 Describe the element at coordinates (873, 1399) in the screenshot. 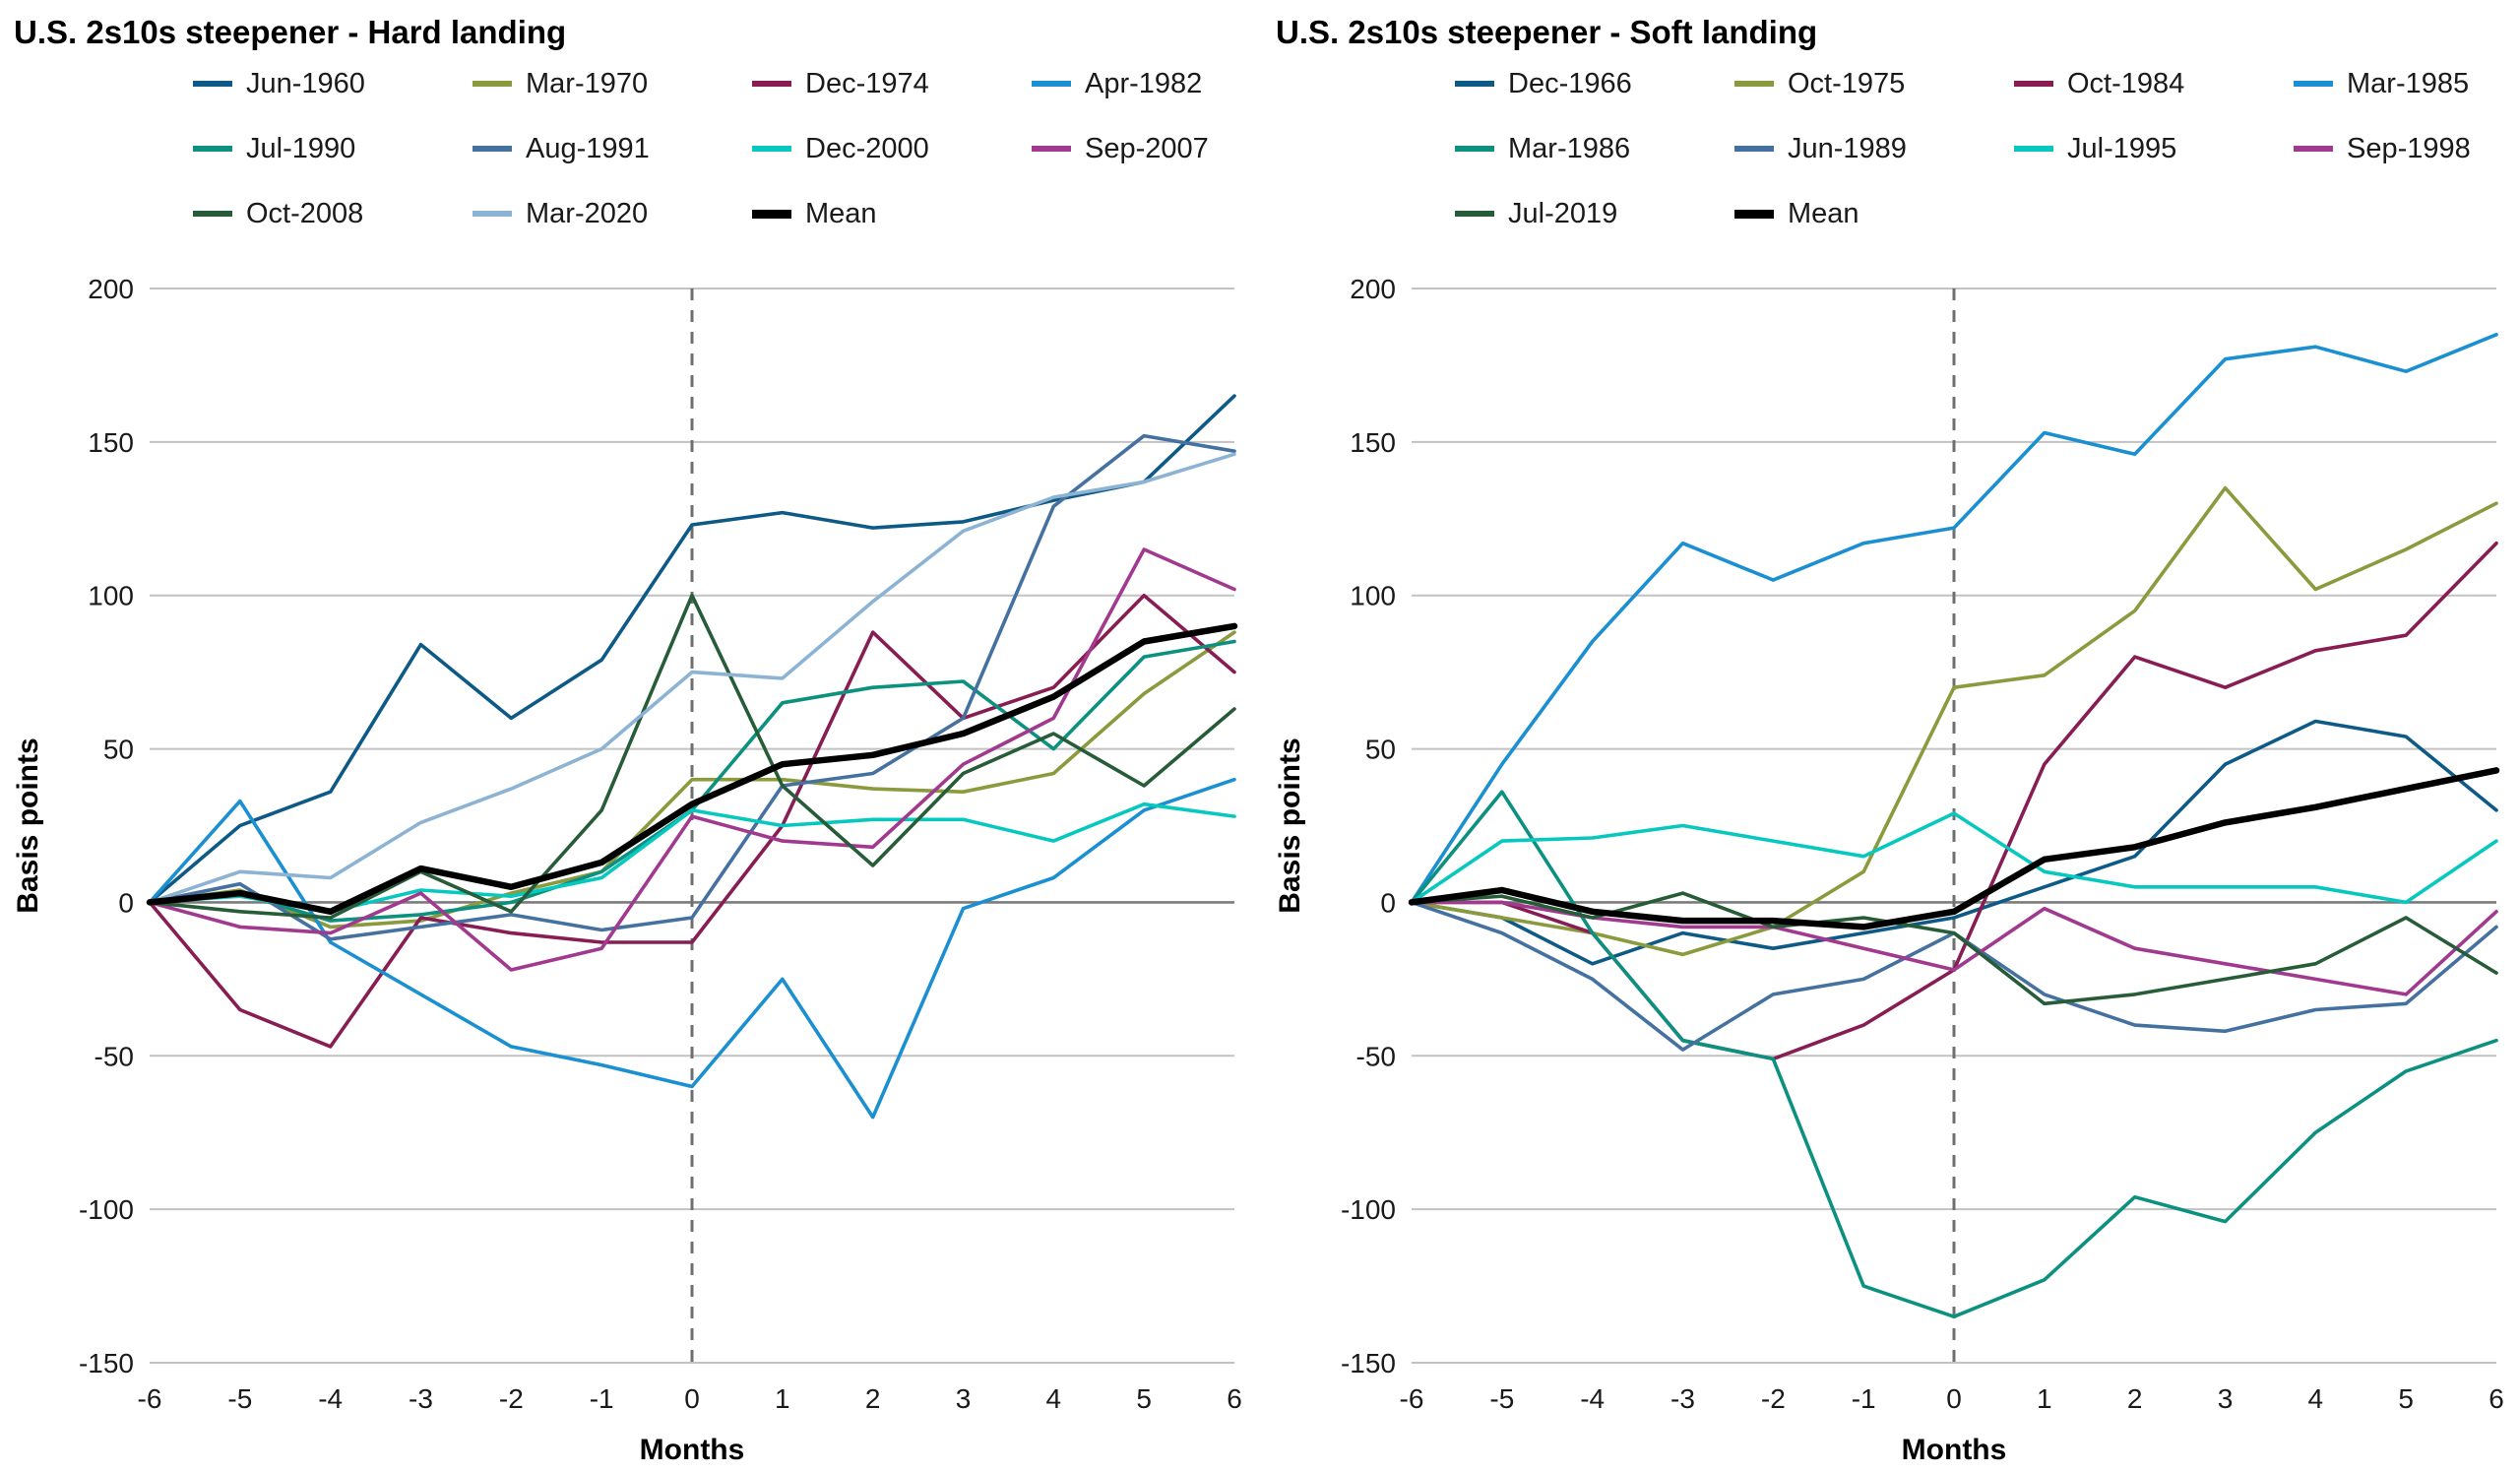

I see `x-tick-label: 2` at that location.